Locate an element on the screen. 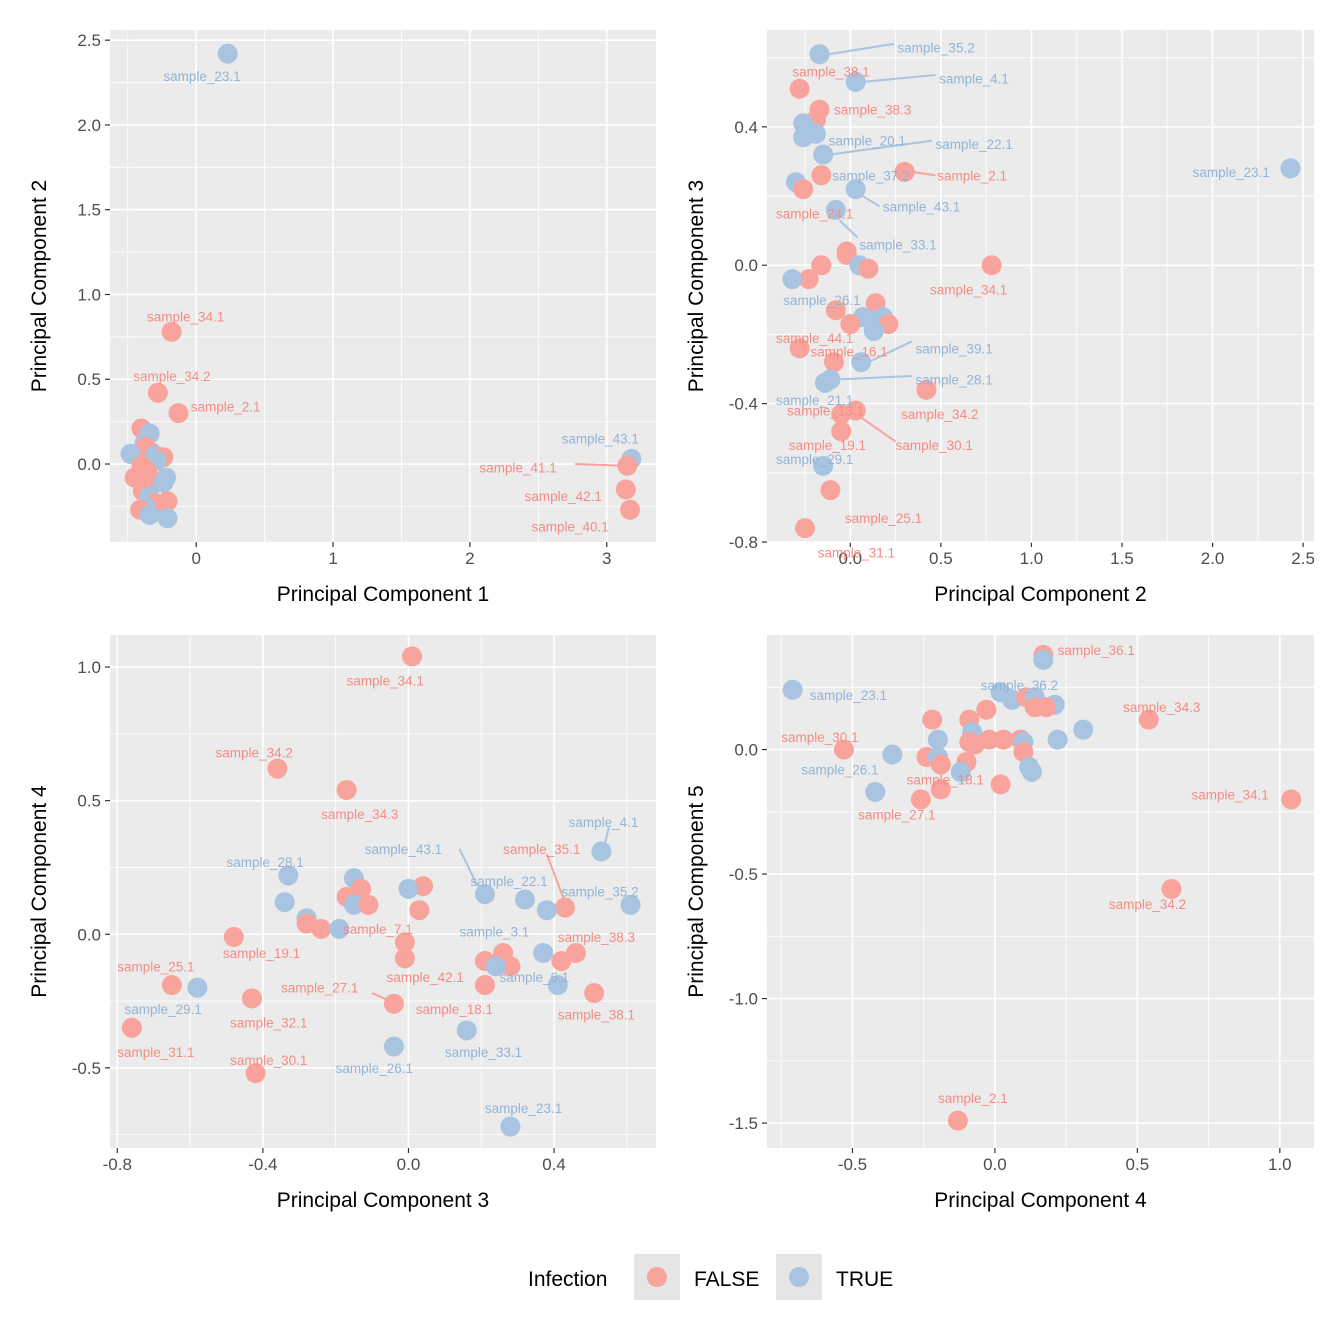 This screenshot has height=1344, width=1344. point-label: sample_42.1 is located at coordinates (425, 977).